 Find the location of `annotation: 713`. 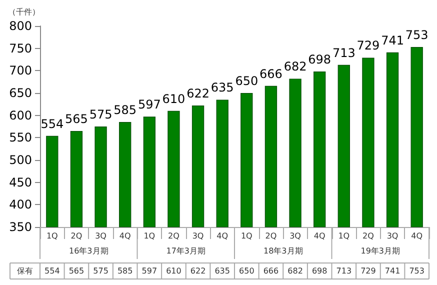

annotation: 713 is located at coordinates (344, 53).